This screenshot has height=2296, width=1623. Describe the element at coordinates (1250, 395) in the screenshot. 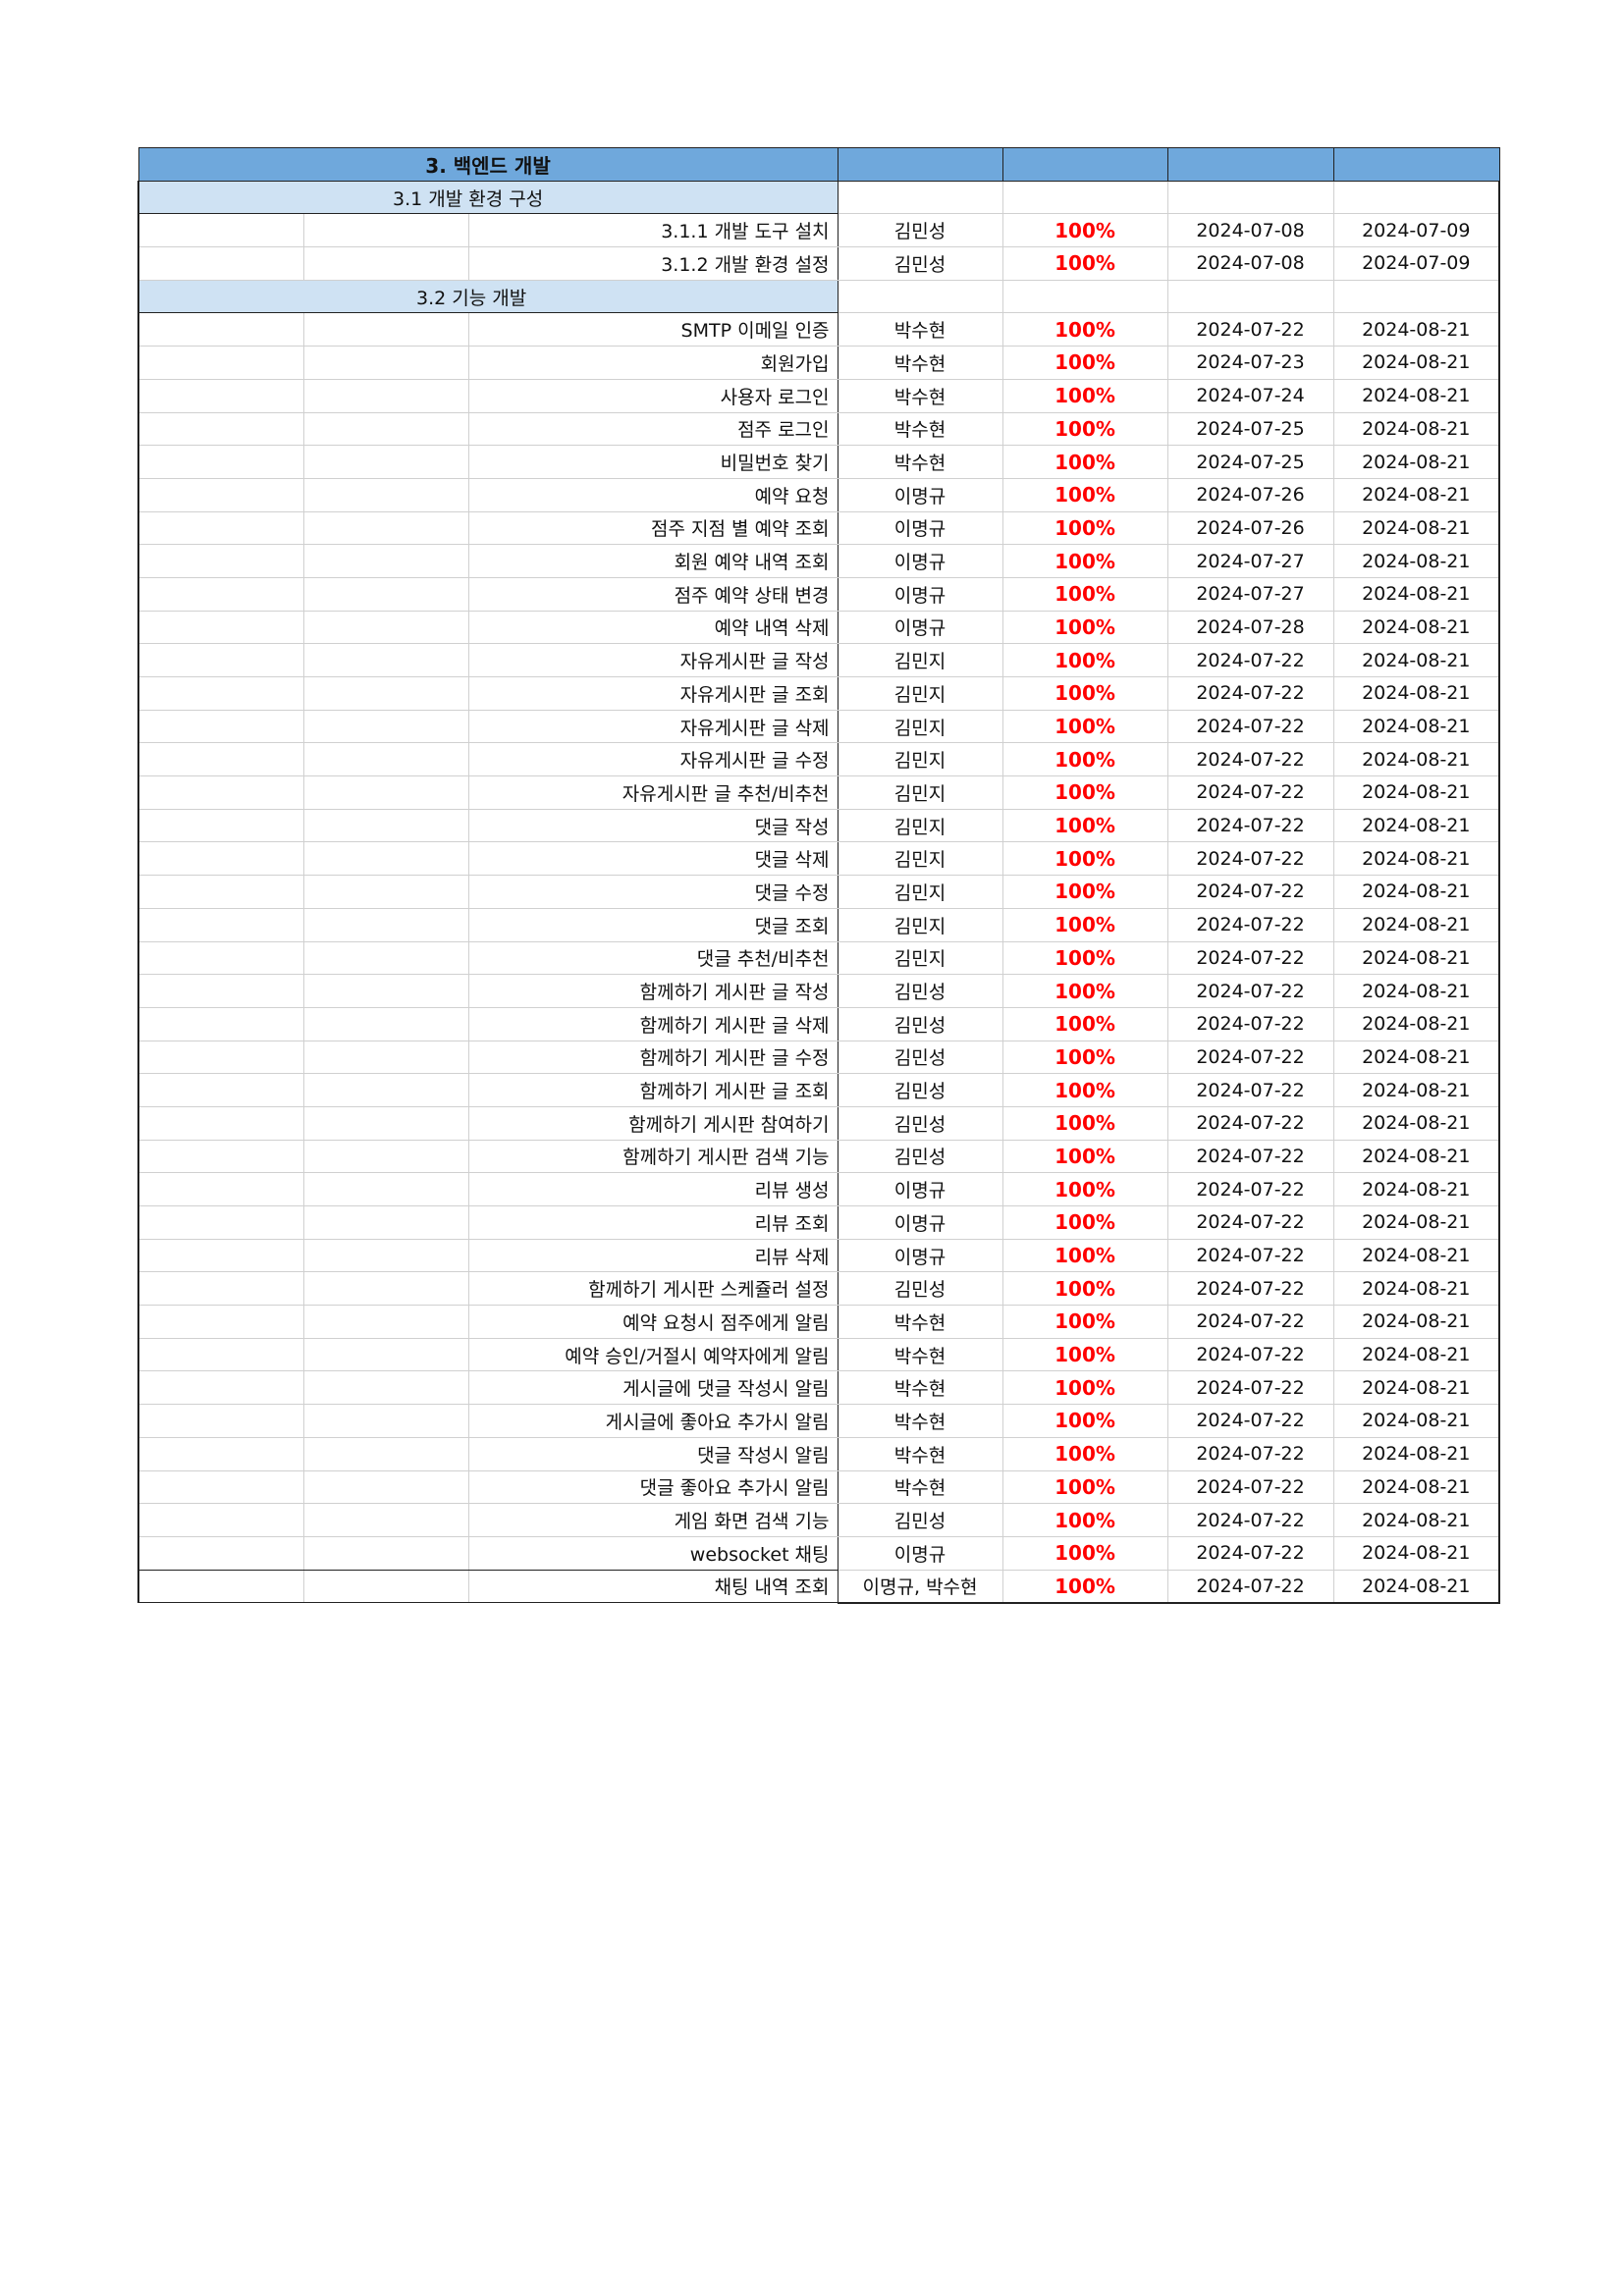

I see `task-start-date: 2024-07-24` at that location.